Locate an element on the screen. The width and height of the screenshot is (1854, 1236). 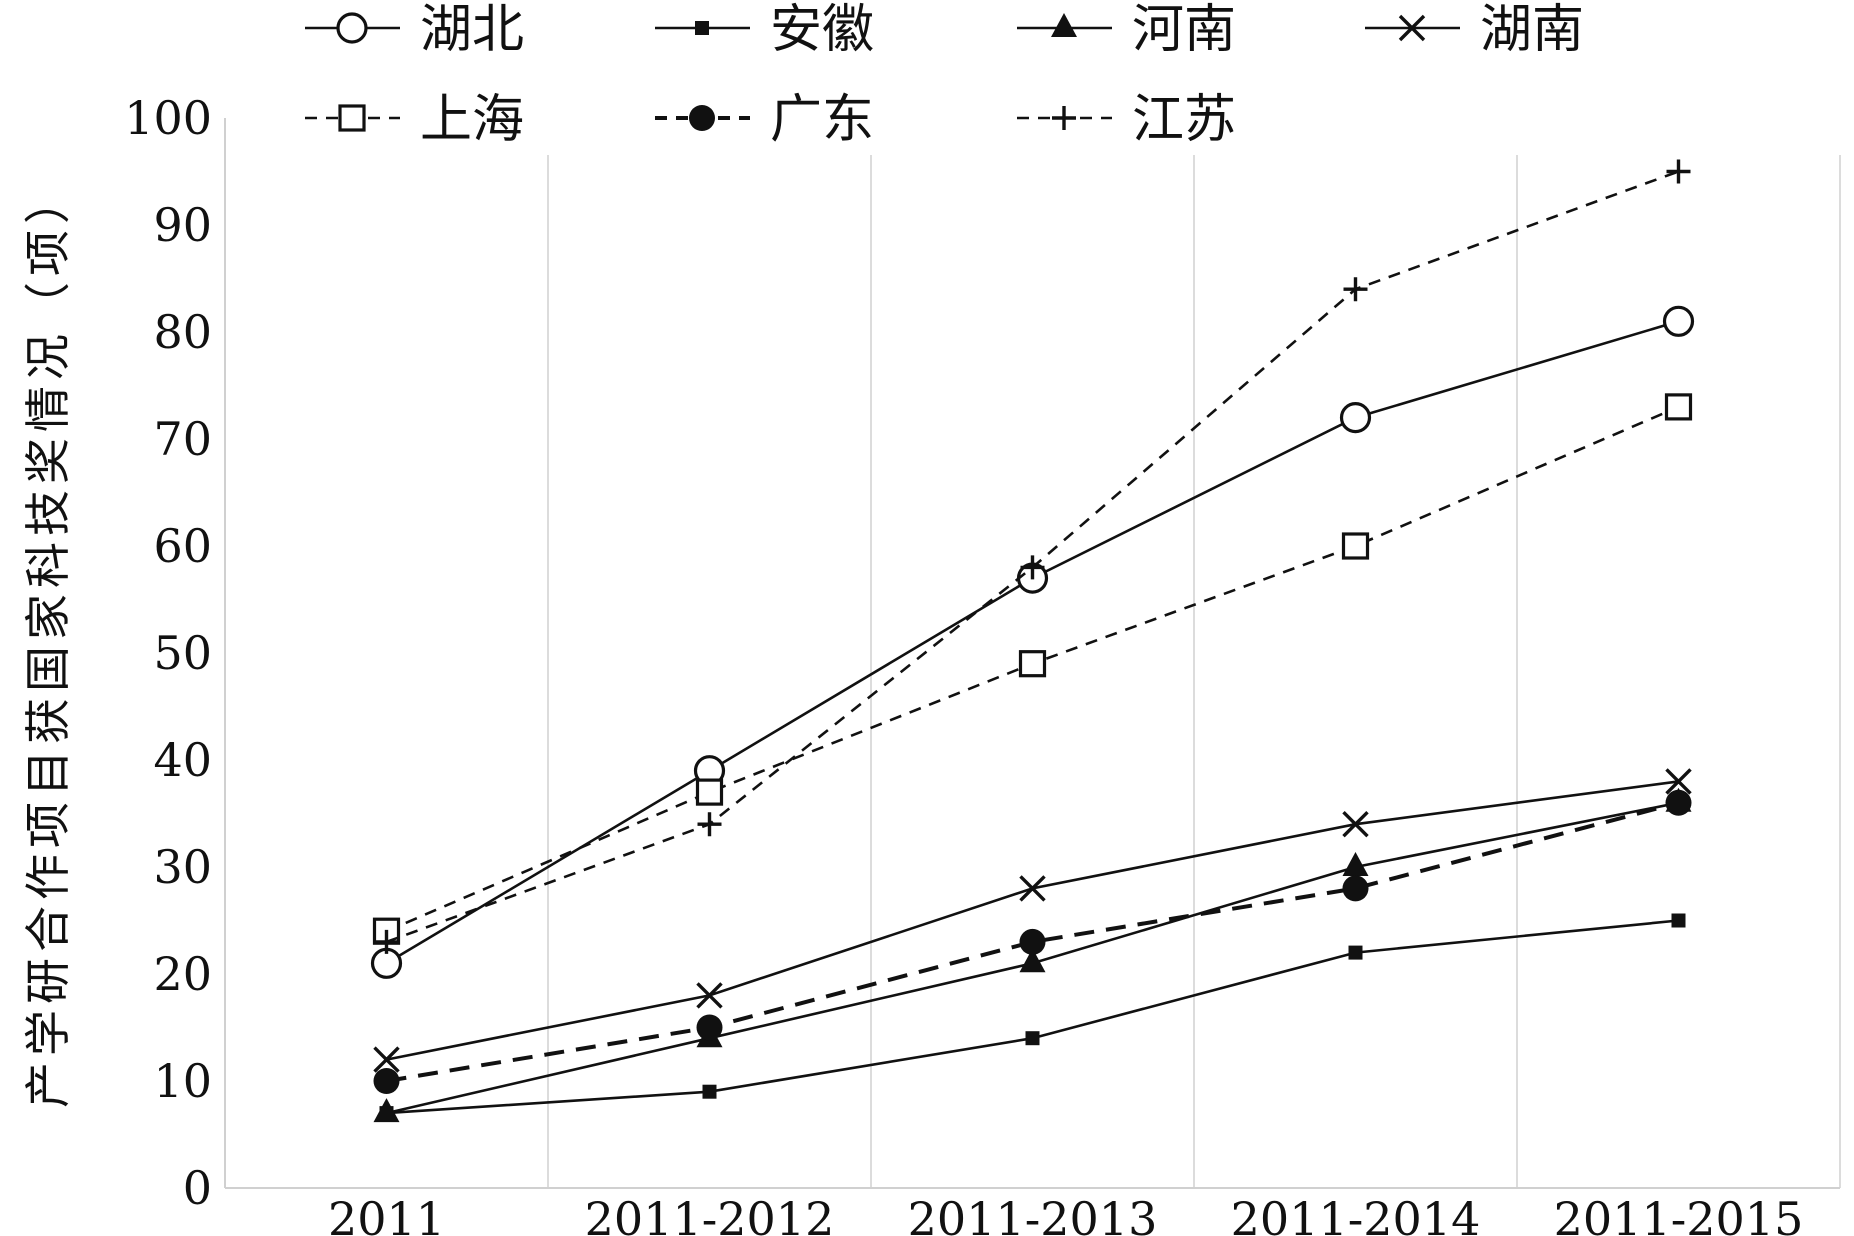
y-axis-label: 产学研合作项目获国家科技奖情况（项） is located at coordinates (48, 640).